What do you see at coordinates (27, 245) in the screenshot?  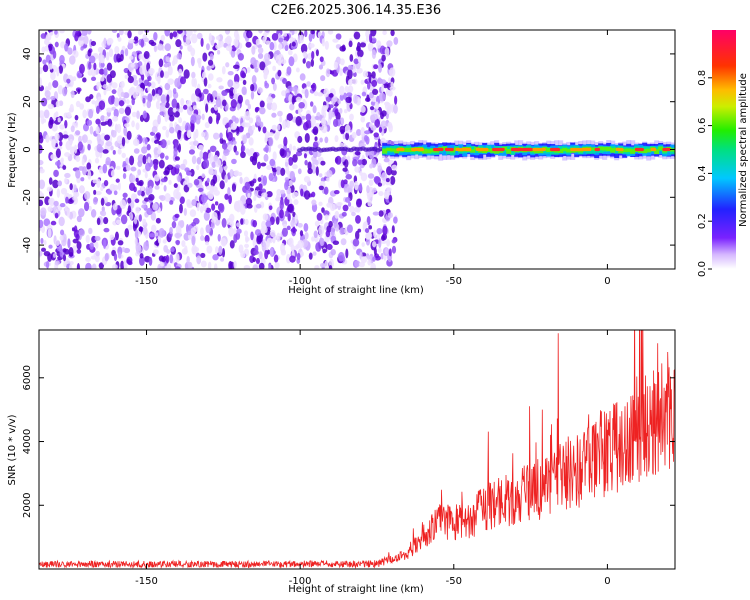 I see `spectrogram-y-tick-label: -40` at bounding box center [27, 245].